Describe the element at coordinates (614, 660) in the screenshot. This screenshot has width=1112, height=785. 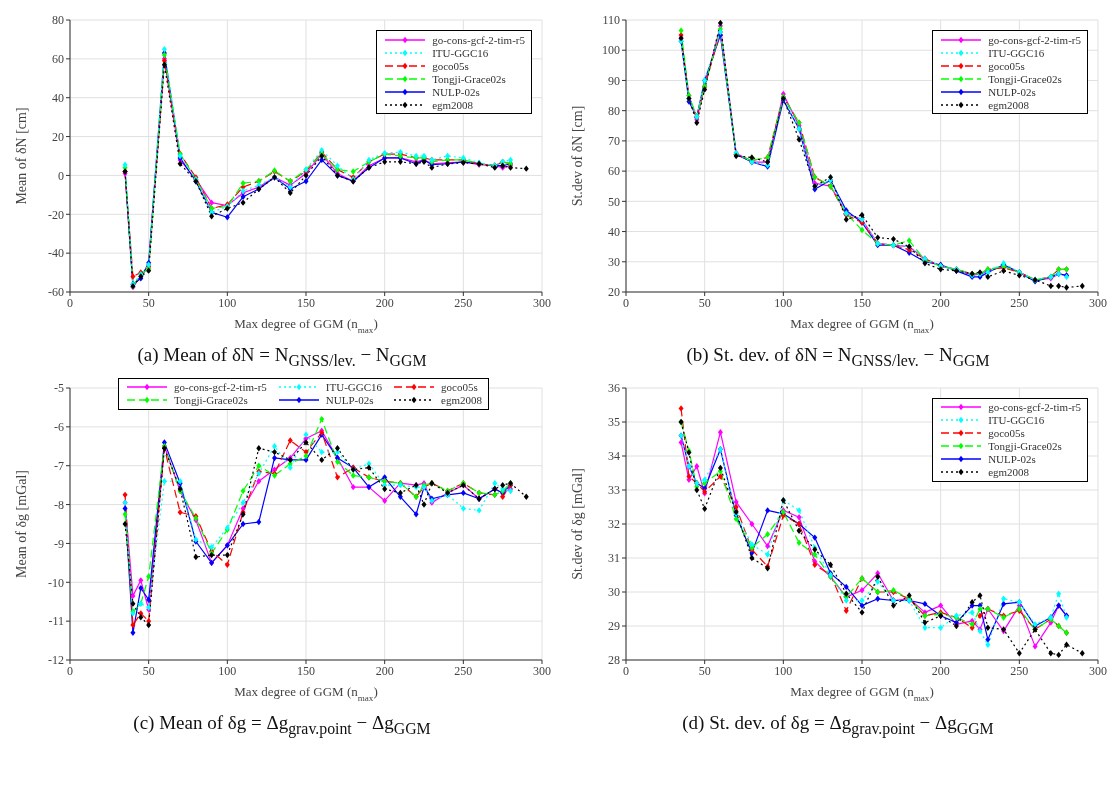
I see `y-tick-label: 28` at that location.